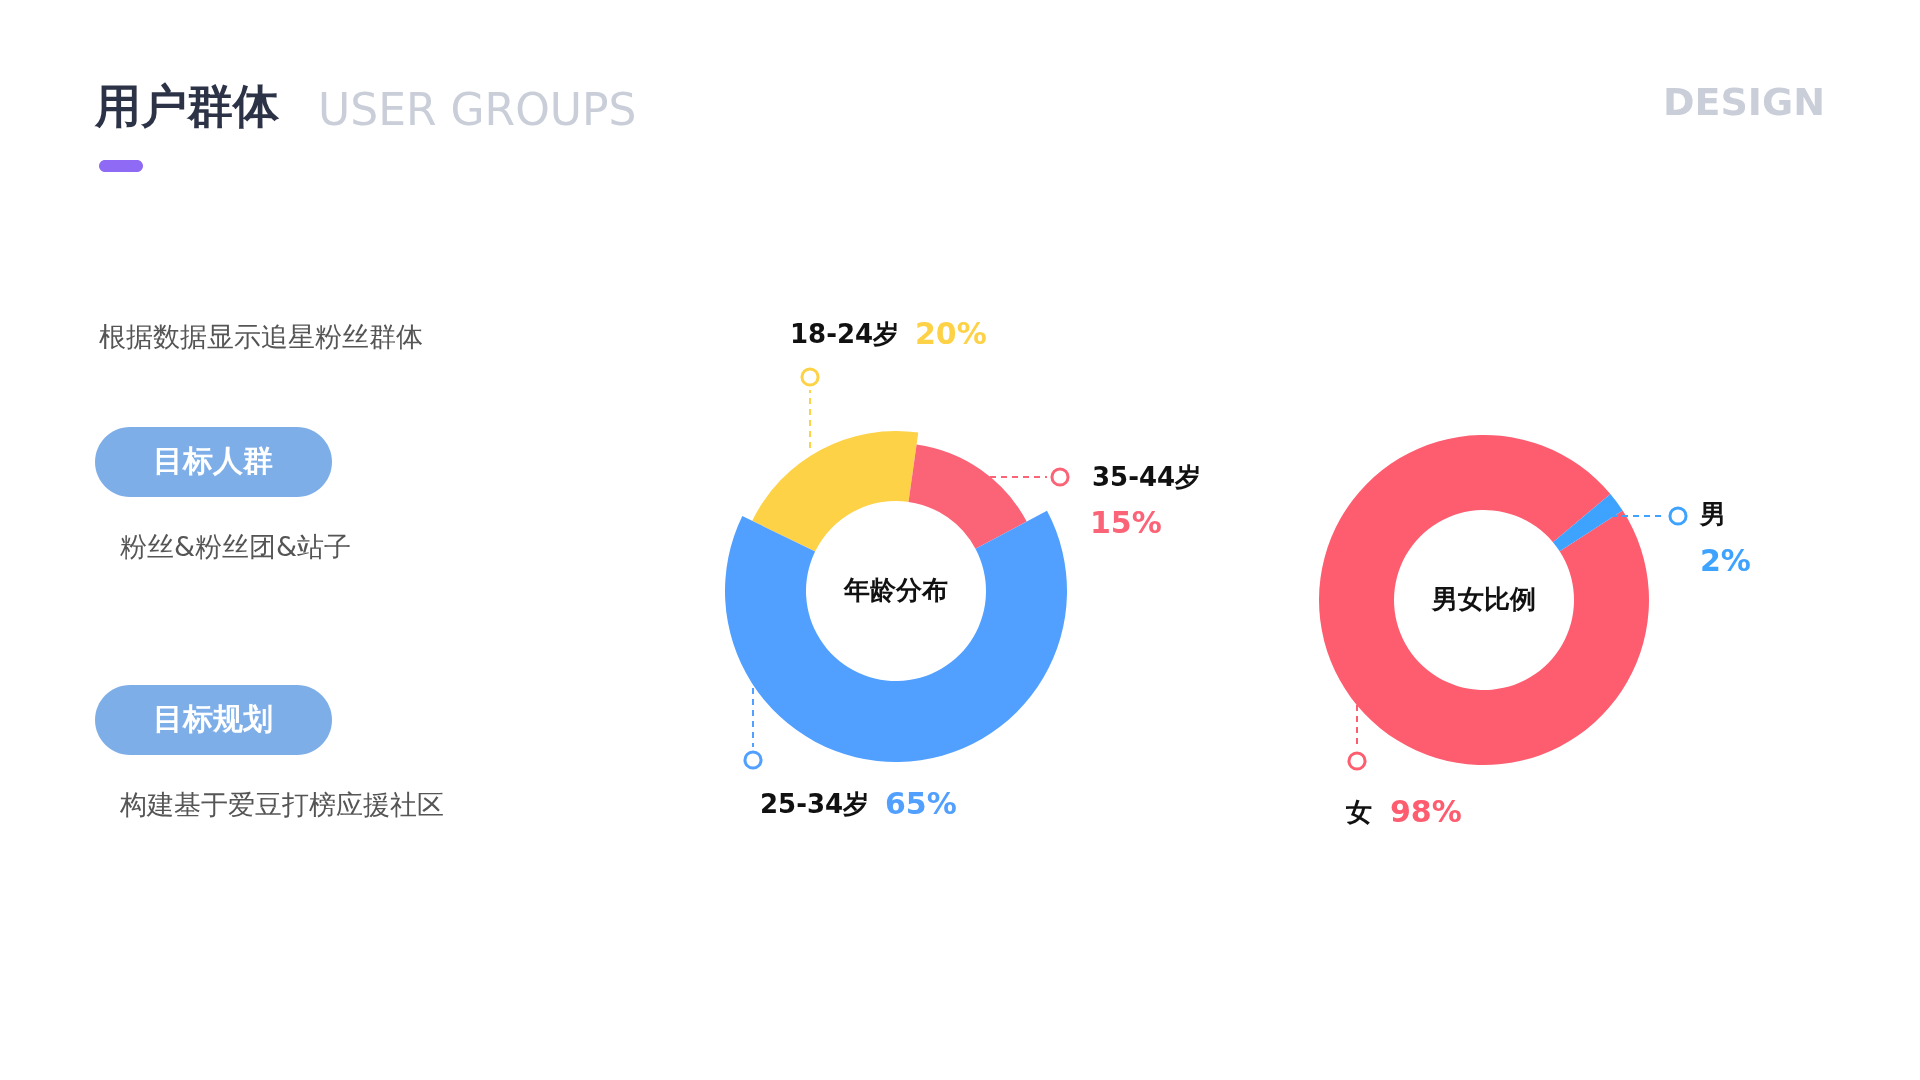 Image resolution: width=1920 pixels, height=1080 pixels. Describe the element at coordinates (895, 590) in the screenshot. I see `text: 年龄分布` at that location.